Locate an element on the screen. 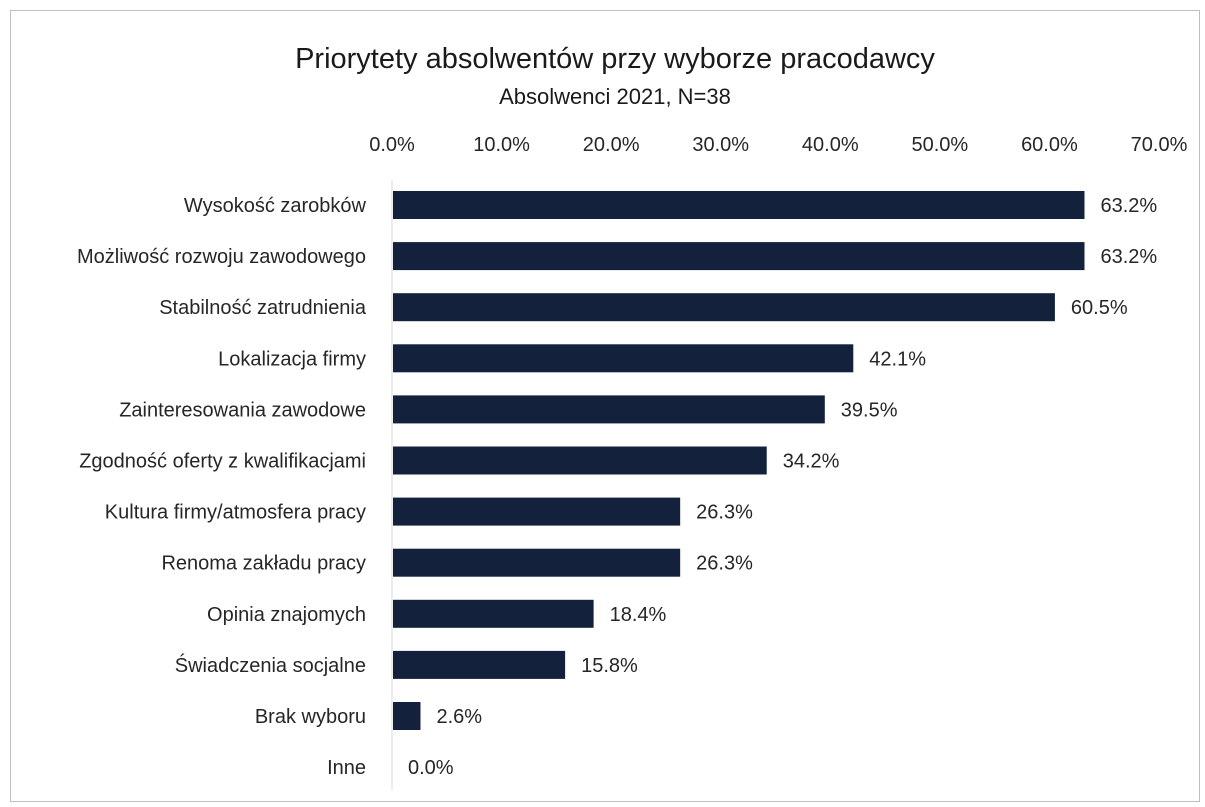  category-label: Możliwość rozwoju zawodowego is located at coordinates (221, 257).